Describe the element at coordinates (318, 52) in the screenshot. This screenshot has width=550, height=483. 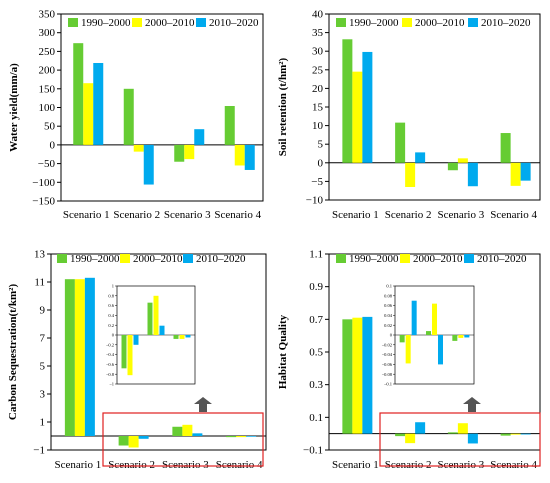
I see `y-tick-label: 30` at that location.